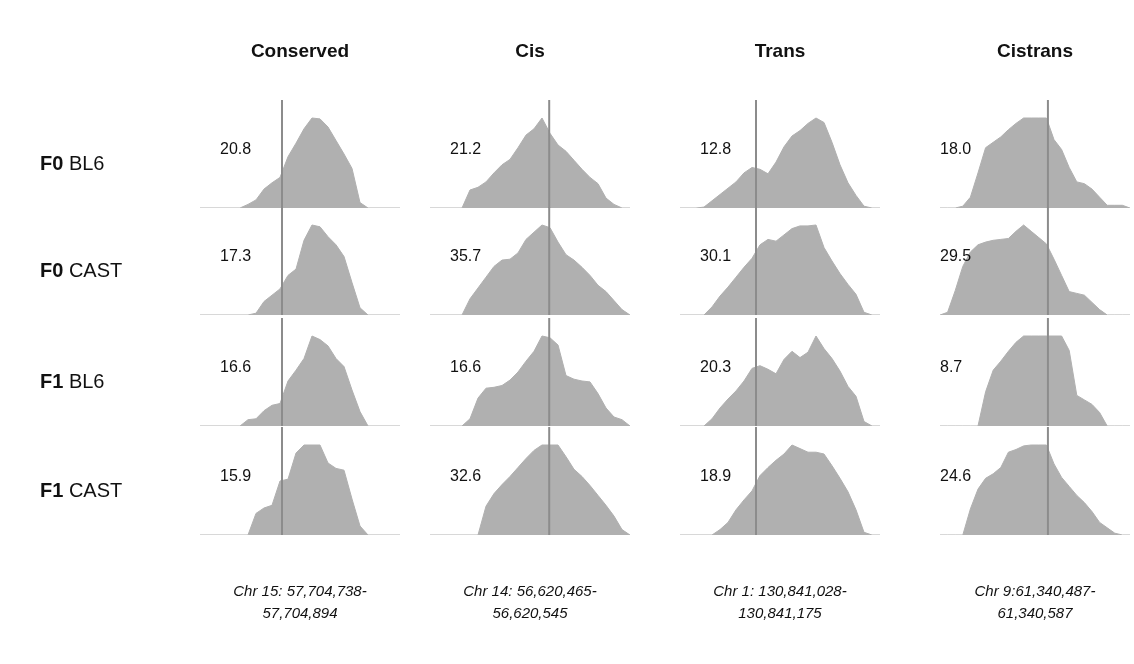 The height and width of the screenshot is (664, 1134). What do you see at coordinates (780, 51) in the screenshot?
I see `chart-title: Trans` at bounding box center [780, 51].